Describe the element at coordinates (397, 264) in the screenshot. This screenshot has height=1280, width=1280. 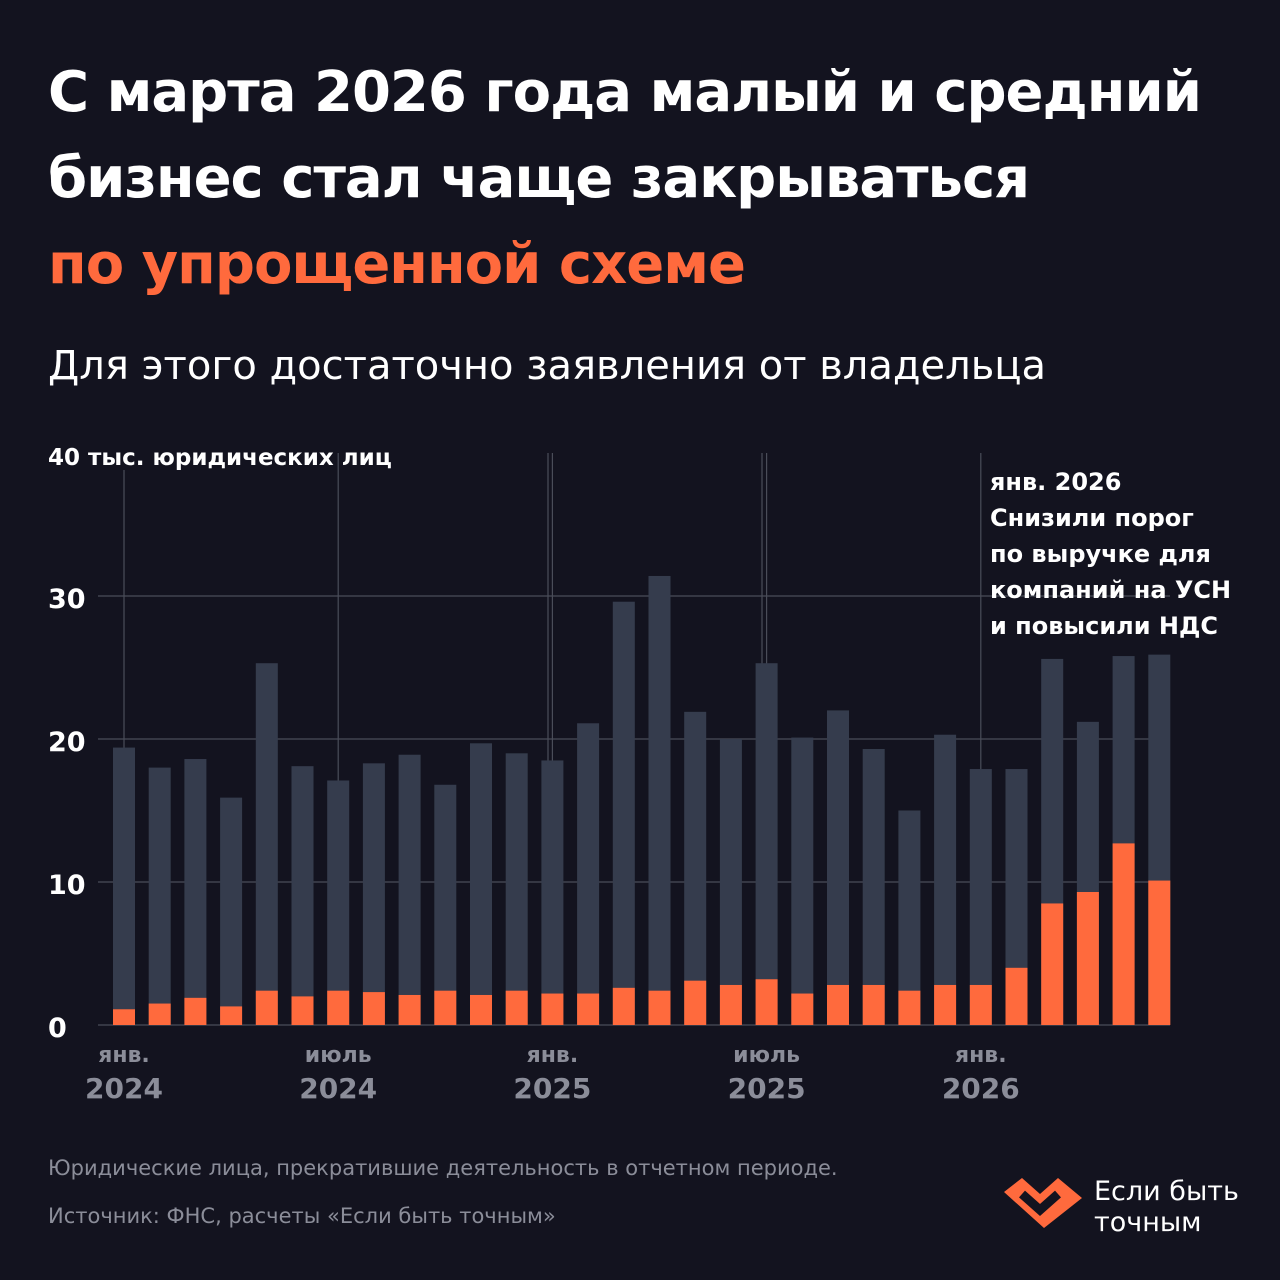
I see `headline-line-3: по упрощенной схеме` at that location.